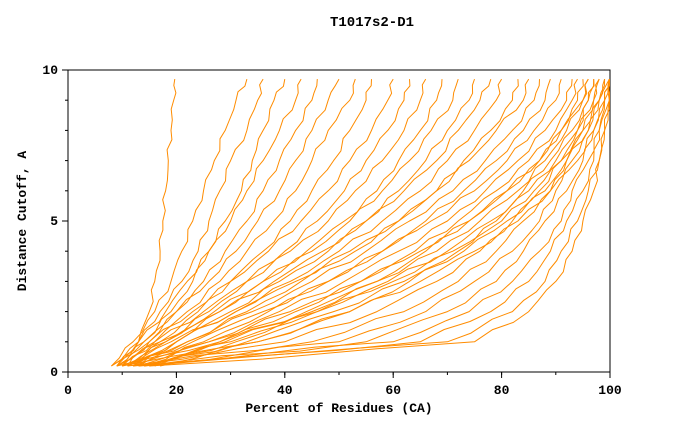  What do you see at coordinates (610, 390) in the screenshot?
I see `x-tick-label: 100` at bounding box center [610, 390].